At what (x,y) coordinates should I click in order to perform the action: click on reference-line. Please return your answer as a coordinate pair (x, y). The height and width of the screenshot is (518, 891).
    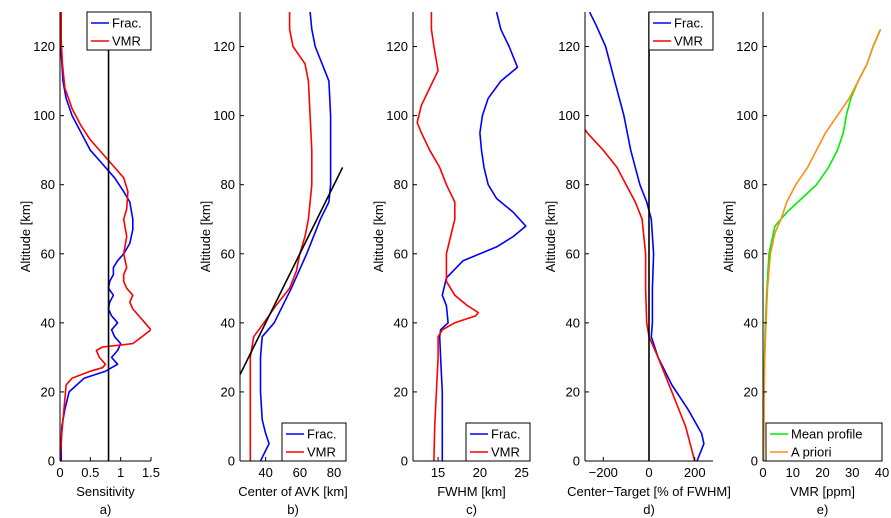
    Looking at the image, I should click on (292, 271).